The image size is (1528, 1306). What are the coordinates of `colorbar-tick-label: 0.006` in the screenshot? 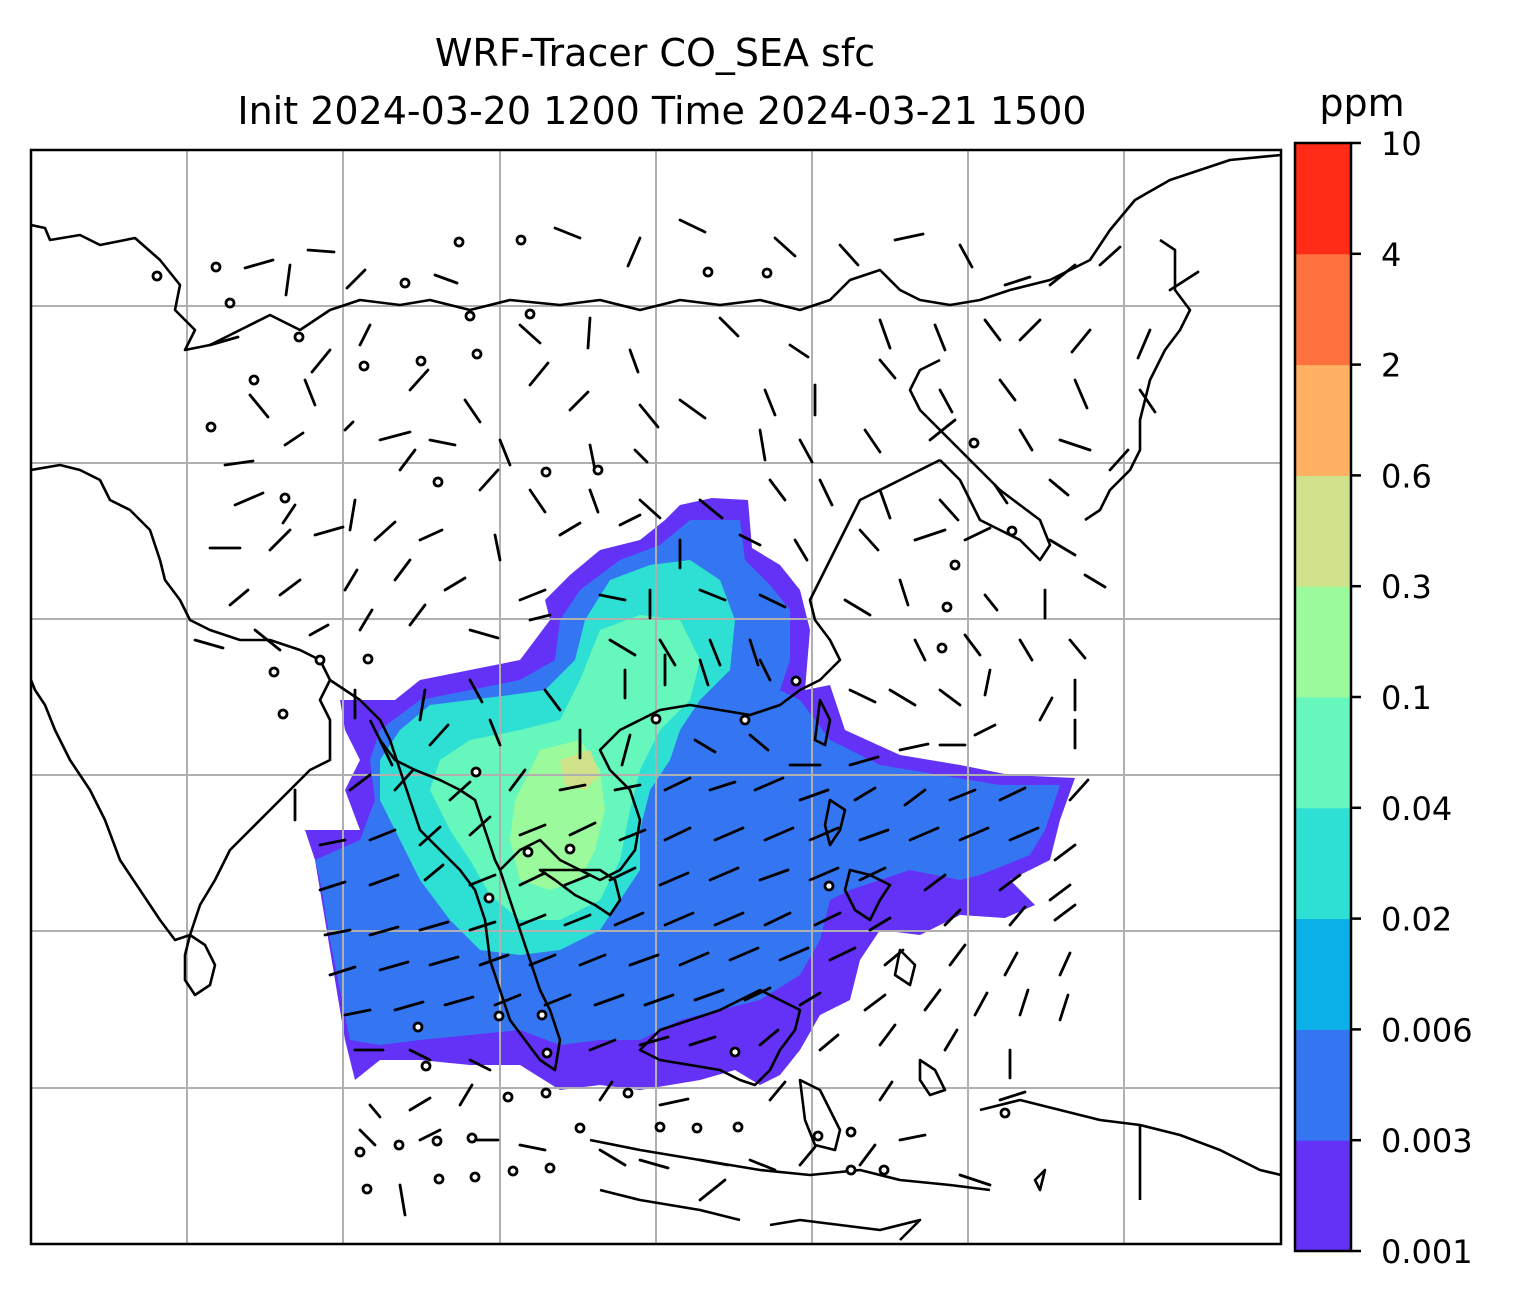 It's located at (1427, 1030).